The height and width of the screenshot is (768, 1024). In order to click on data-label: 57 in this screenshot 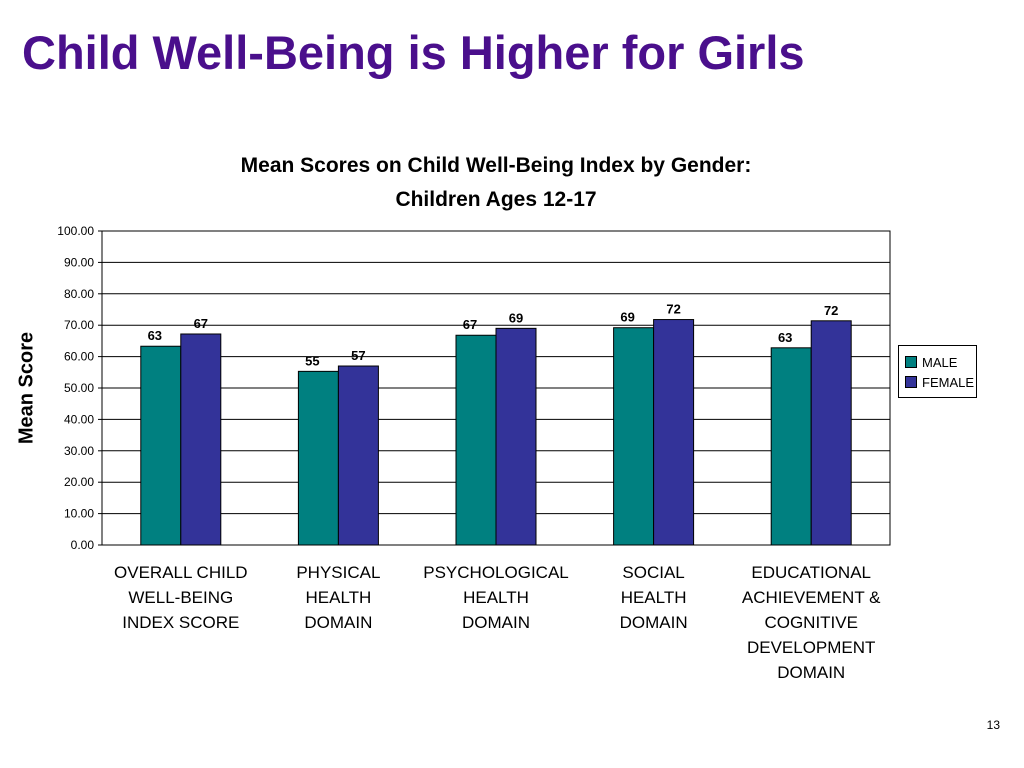, I will do `click(358, 355)`.